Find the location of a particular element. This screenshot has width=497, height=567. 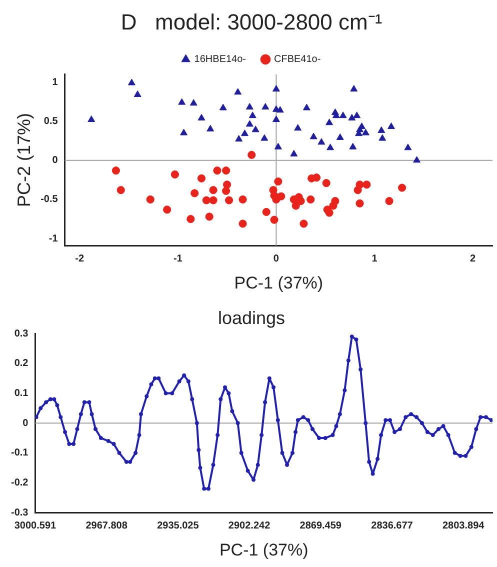

y-tick-label: -1 is located at coordinates (53, 238).